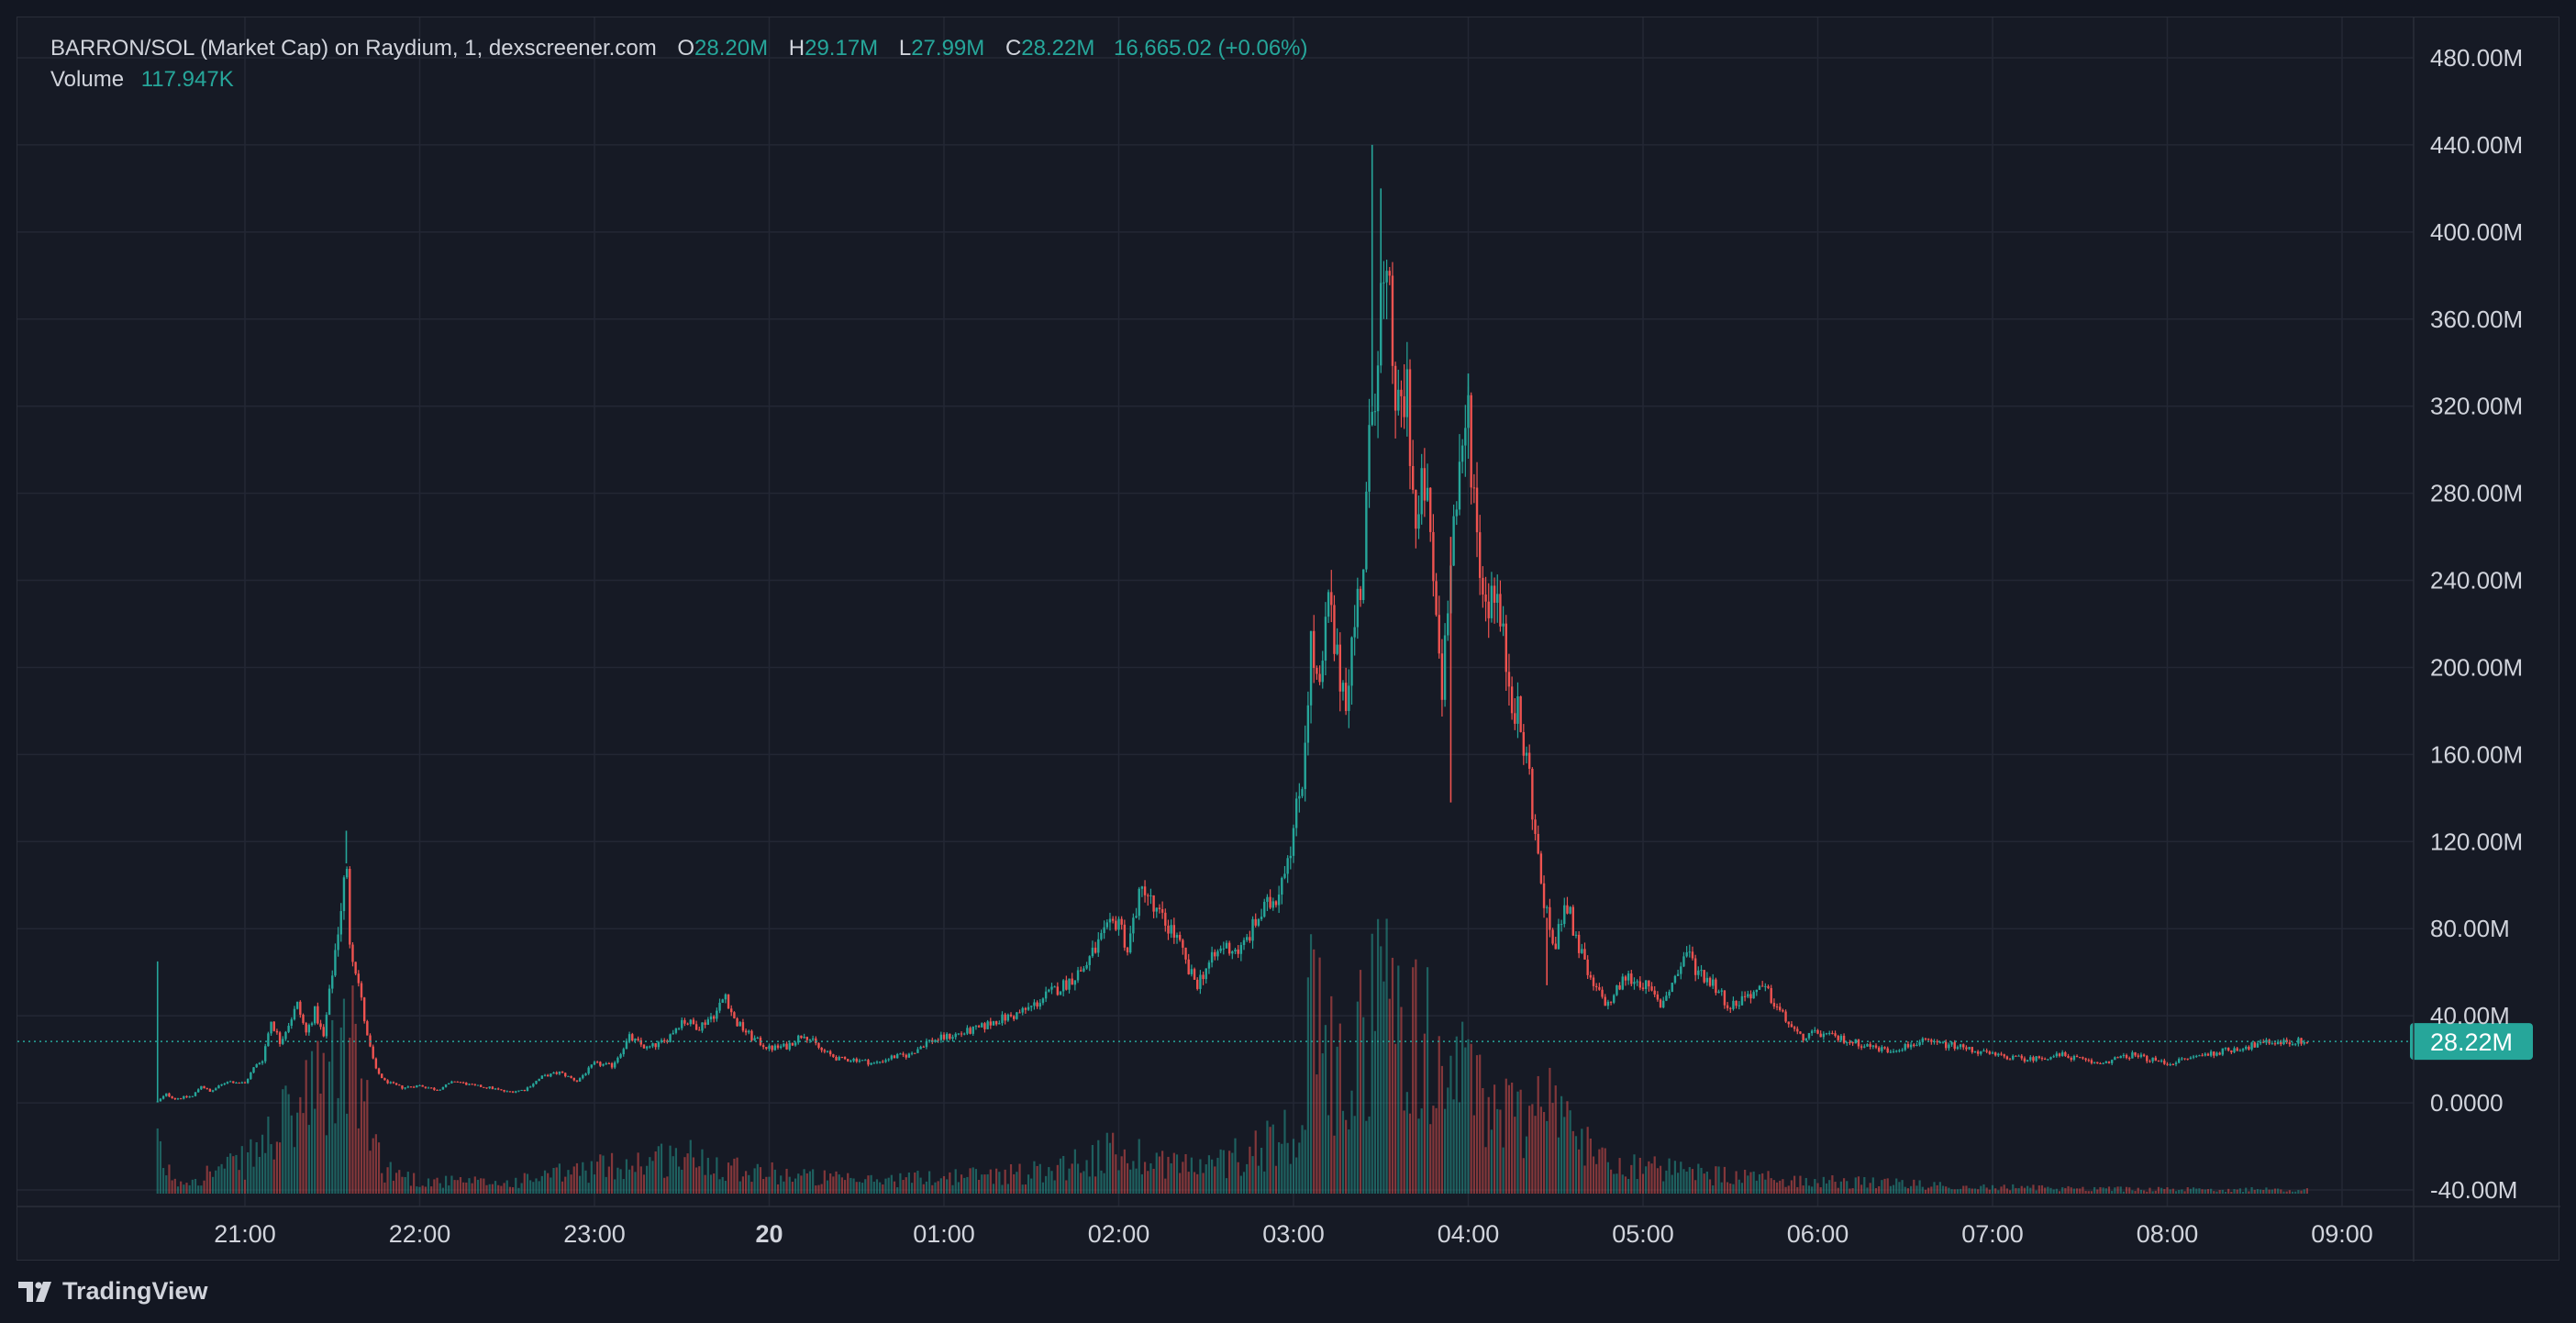  What do you see at coordinates (2476, 667) in the screenshot?
I see `y-tick-label: 200.00M` at bounding box center [2476, 667].